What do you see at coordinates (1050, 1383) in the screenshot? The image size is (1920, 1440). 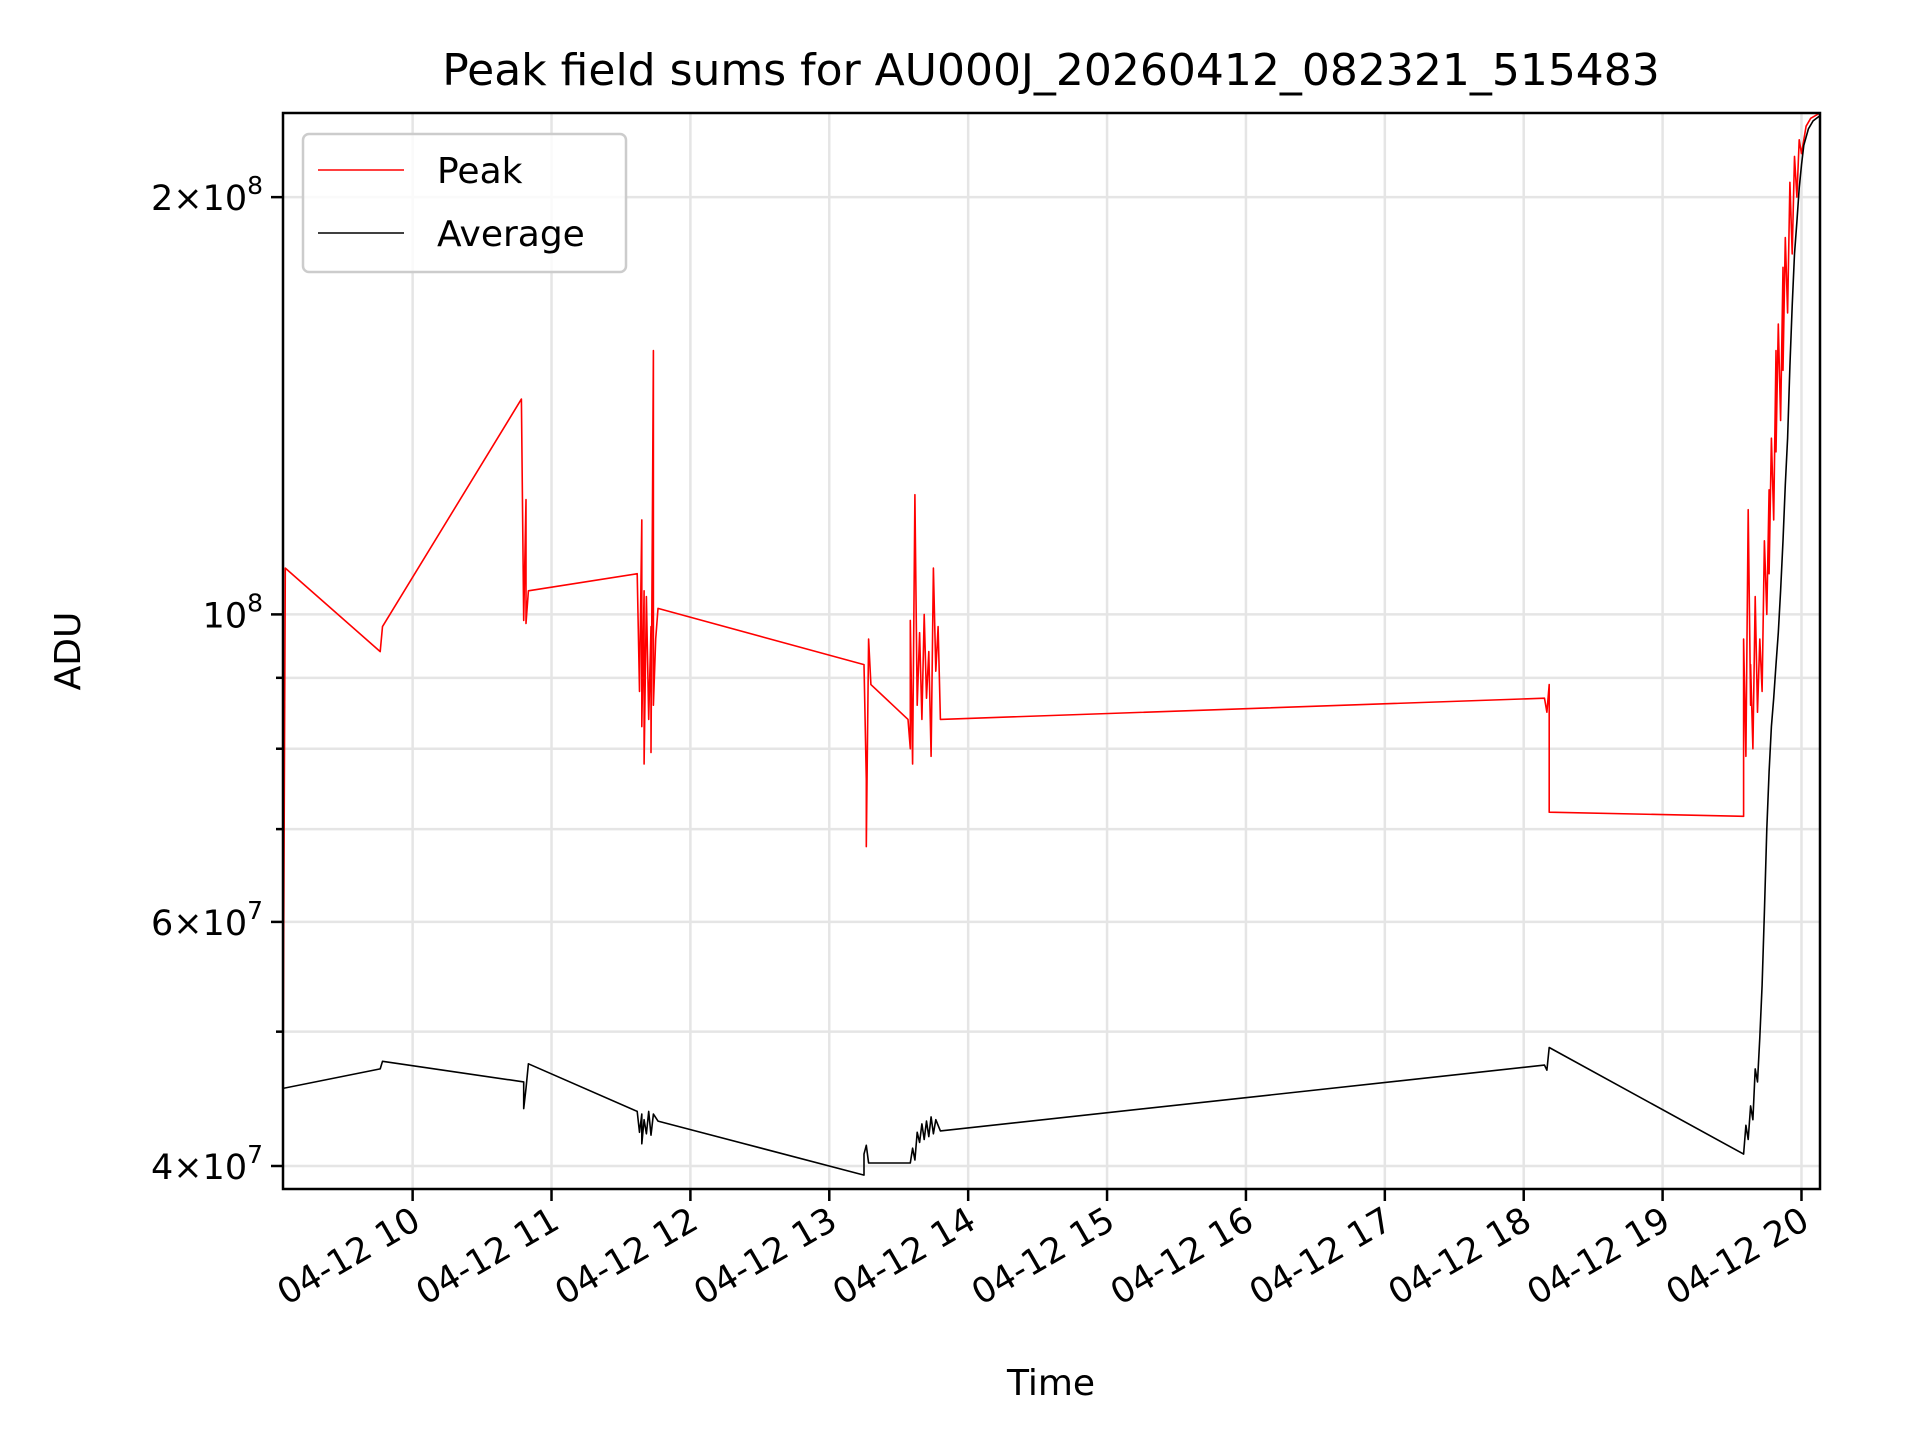 I see `x-axis-label: Time` at bounding box center [1050, 1383].